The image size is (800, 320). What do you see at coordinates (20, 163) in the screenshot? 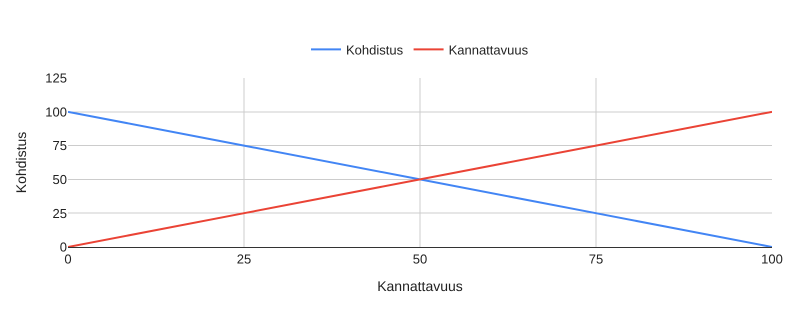
I see `y-axis-title: Kohdistus` at bounding box center [20, 163].